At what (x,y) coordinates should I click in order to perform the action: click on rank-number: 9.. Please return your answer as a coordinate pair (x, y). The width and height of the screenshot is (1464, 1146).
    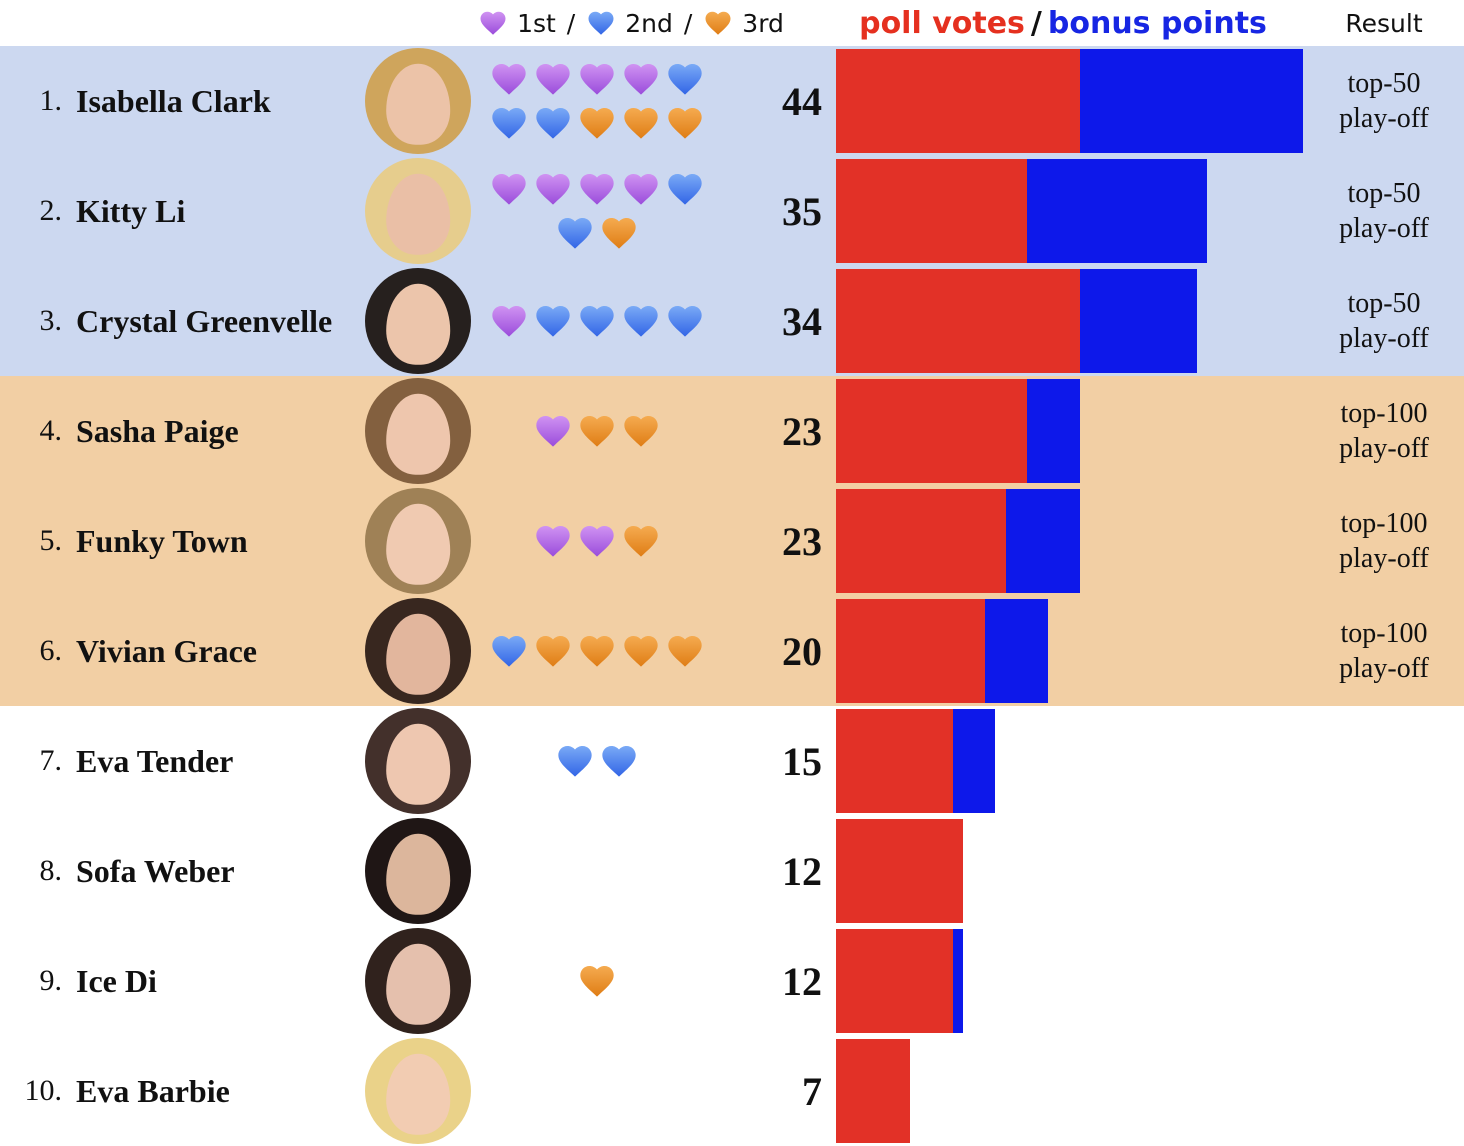
    Looking at the image, I should click on (51, 980).